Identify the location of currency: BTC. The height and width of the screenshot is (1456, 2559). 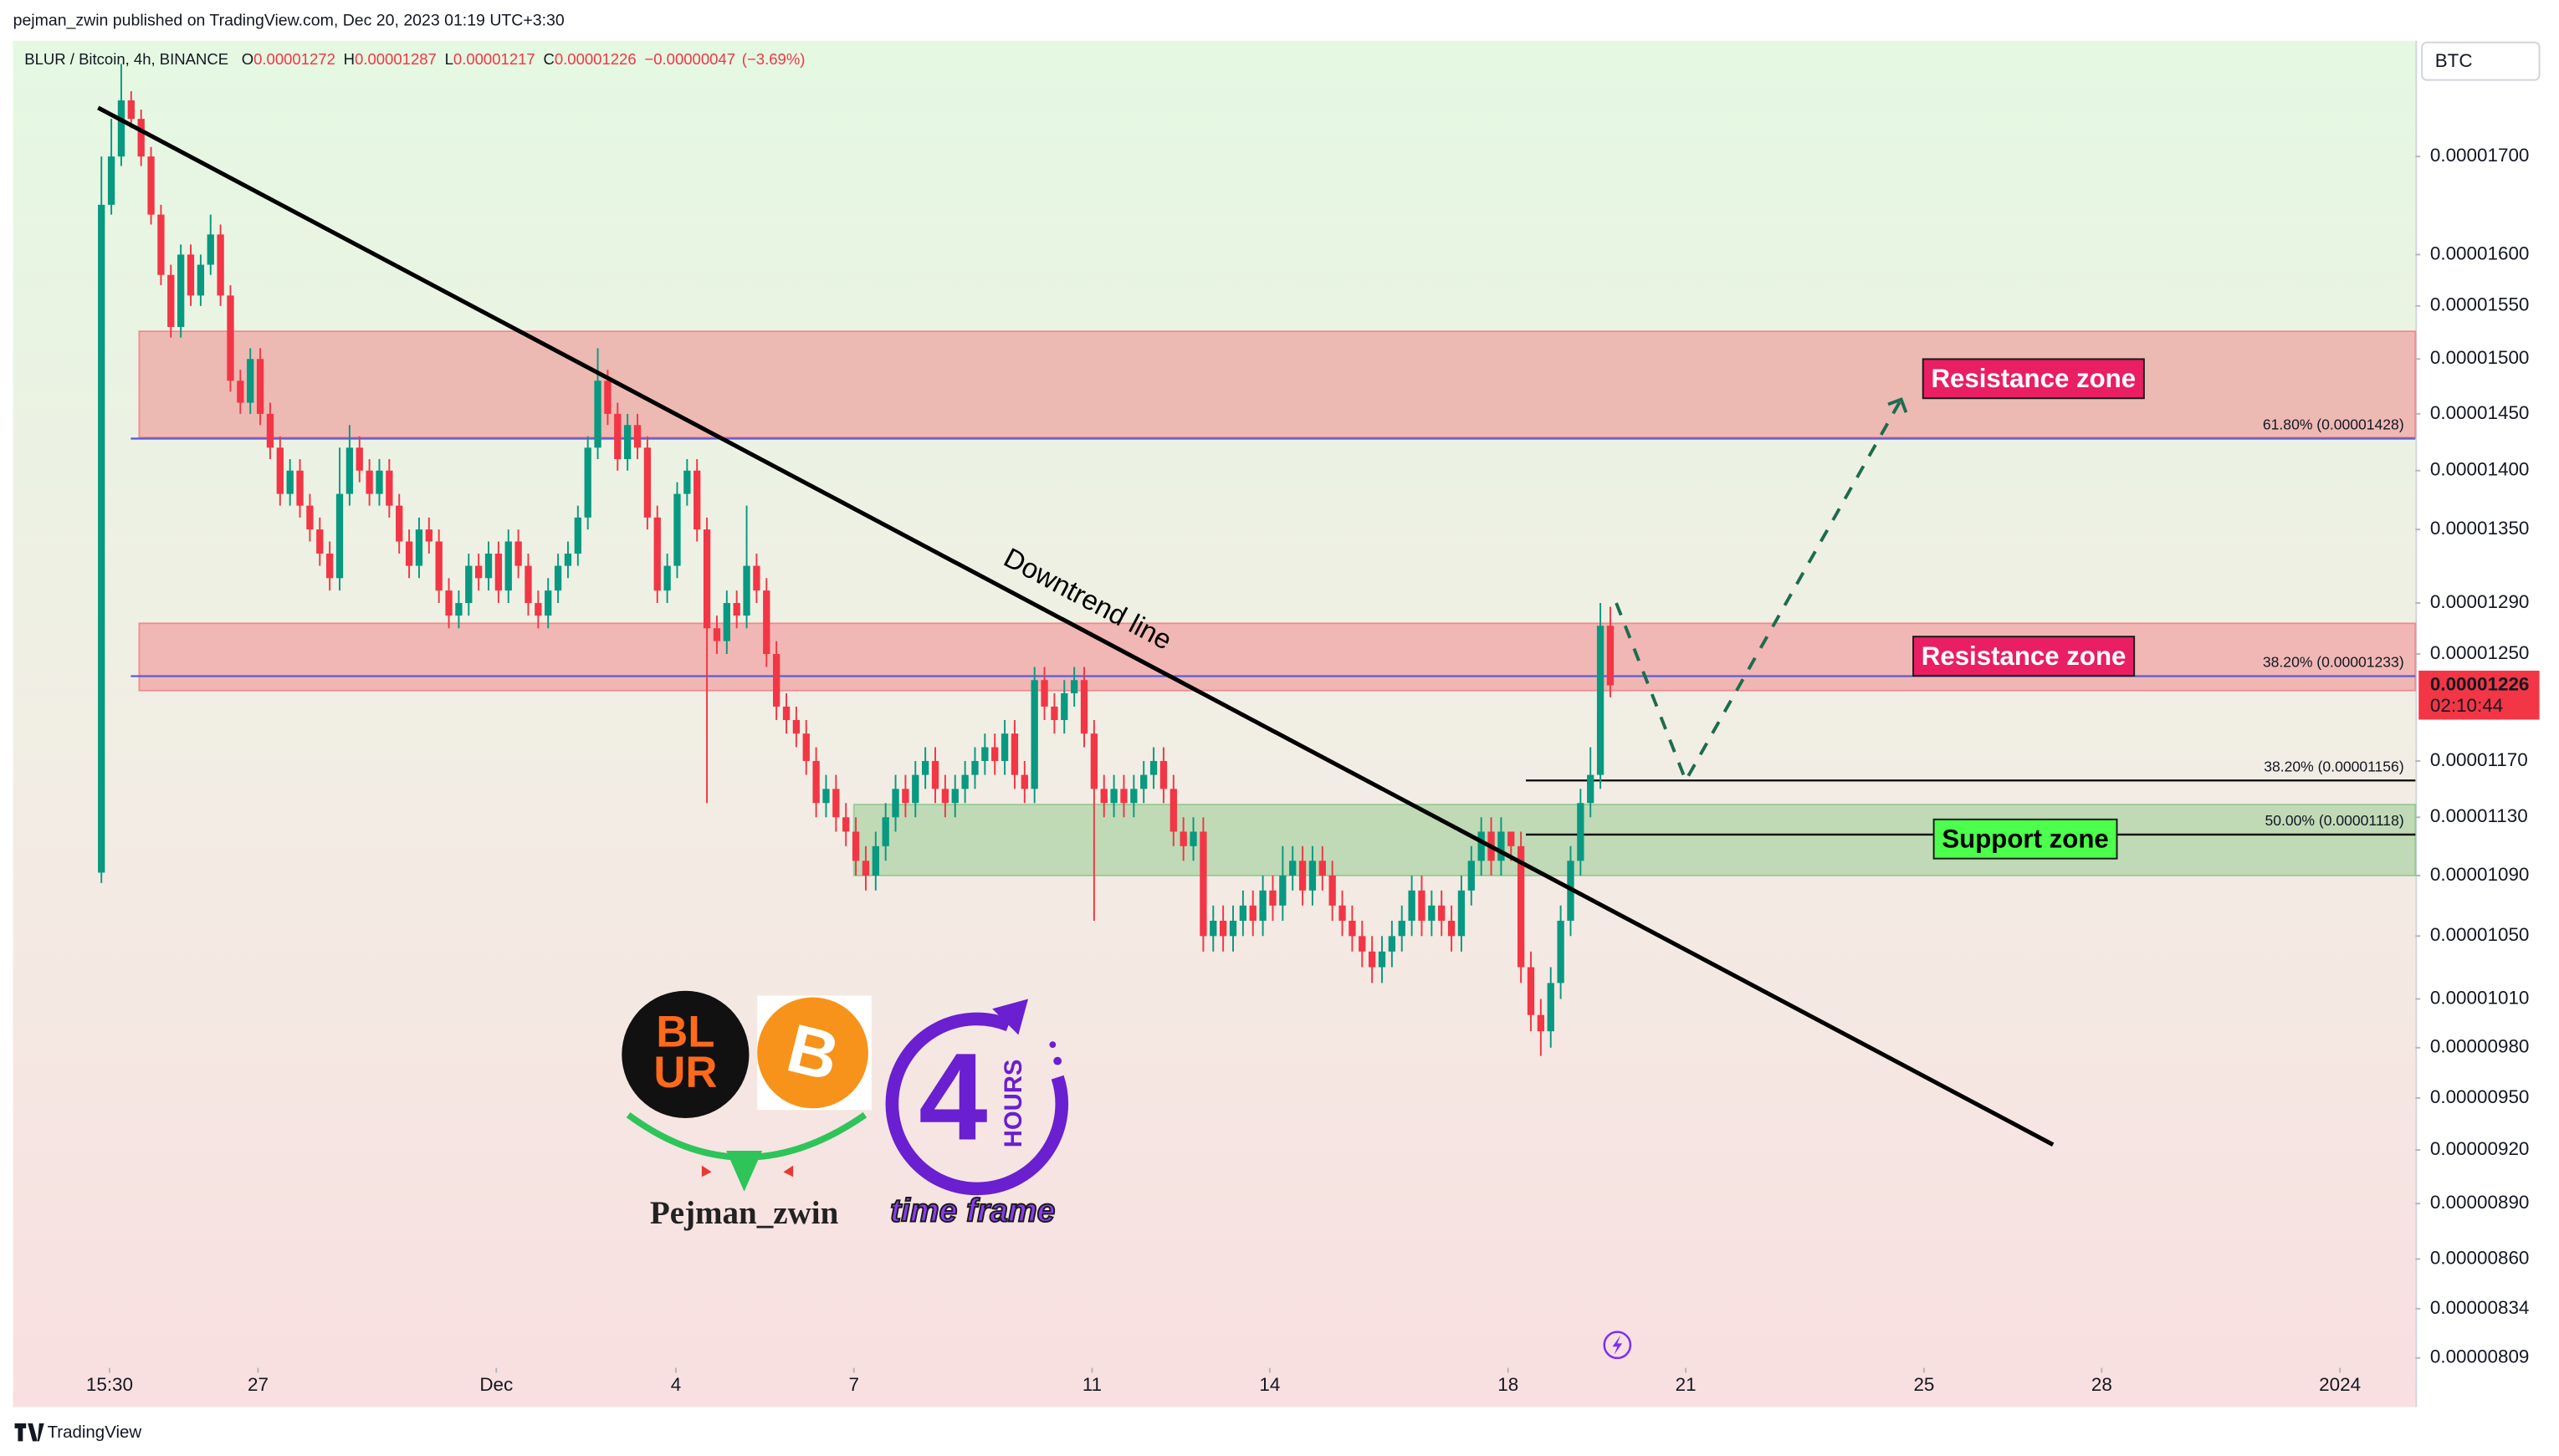
(2454, 60).